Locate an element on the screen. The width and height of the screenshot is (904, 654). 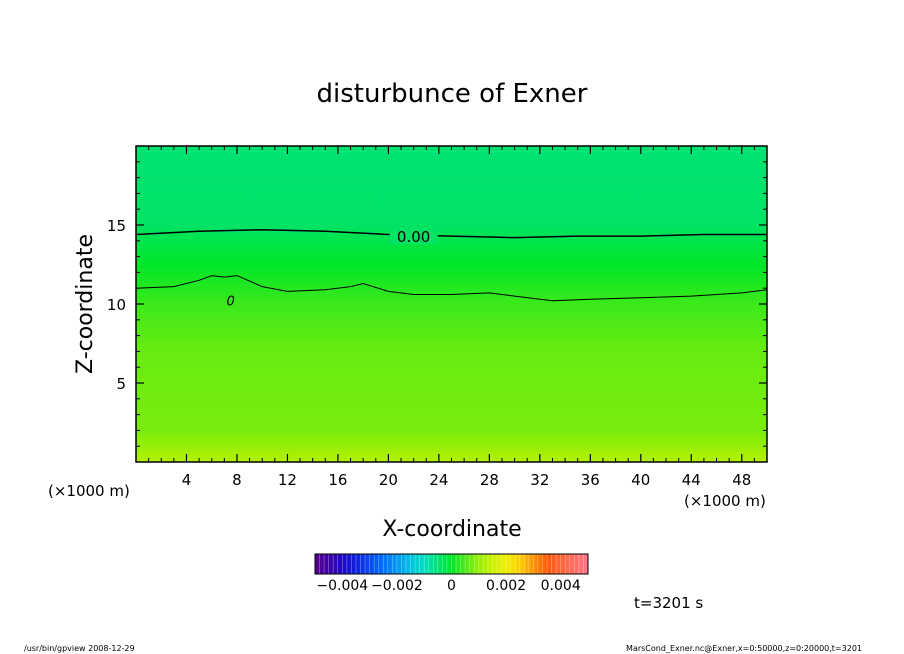
colorbar-tick-label: 0 is located at coordinates (451, 586).